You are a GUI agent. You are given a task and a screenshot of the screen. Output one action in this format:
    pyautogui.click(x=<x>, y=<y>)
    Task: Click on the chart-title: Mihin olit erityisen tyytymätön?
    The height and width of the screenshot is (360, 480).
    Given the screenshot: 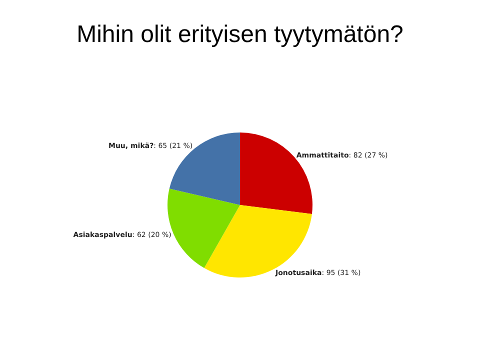 What is the action you would take?
    pyautogui.click(x=240, y=34)
    